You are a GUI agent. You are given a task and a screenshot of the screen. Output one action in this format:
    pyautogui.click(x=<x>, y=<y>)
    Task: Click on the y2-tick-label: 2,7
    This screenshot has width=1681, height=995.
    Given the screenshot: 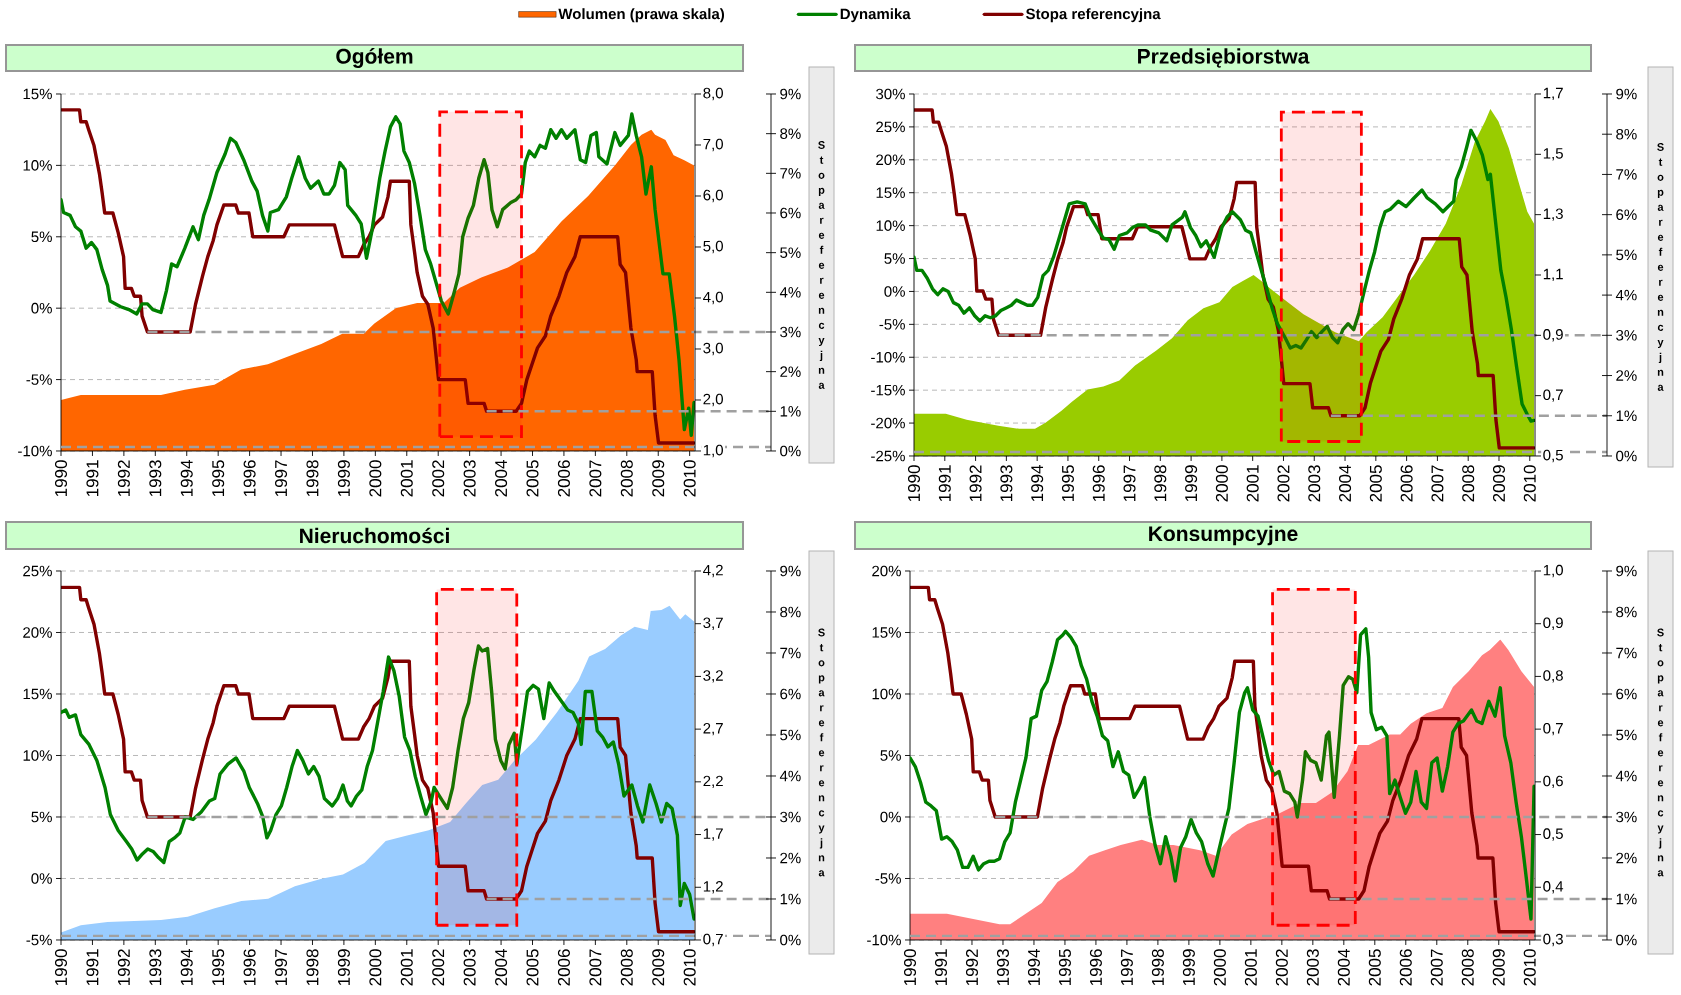 What is the action you would take?
    pyautogui.click(x=713, y=729)
    